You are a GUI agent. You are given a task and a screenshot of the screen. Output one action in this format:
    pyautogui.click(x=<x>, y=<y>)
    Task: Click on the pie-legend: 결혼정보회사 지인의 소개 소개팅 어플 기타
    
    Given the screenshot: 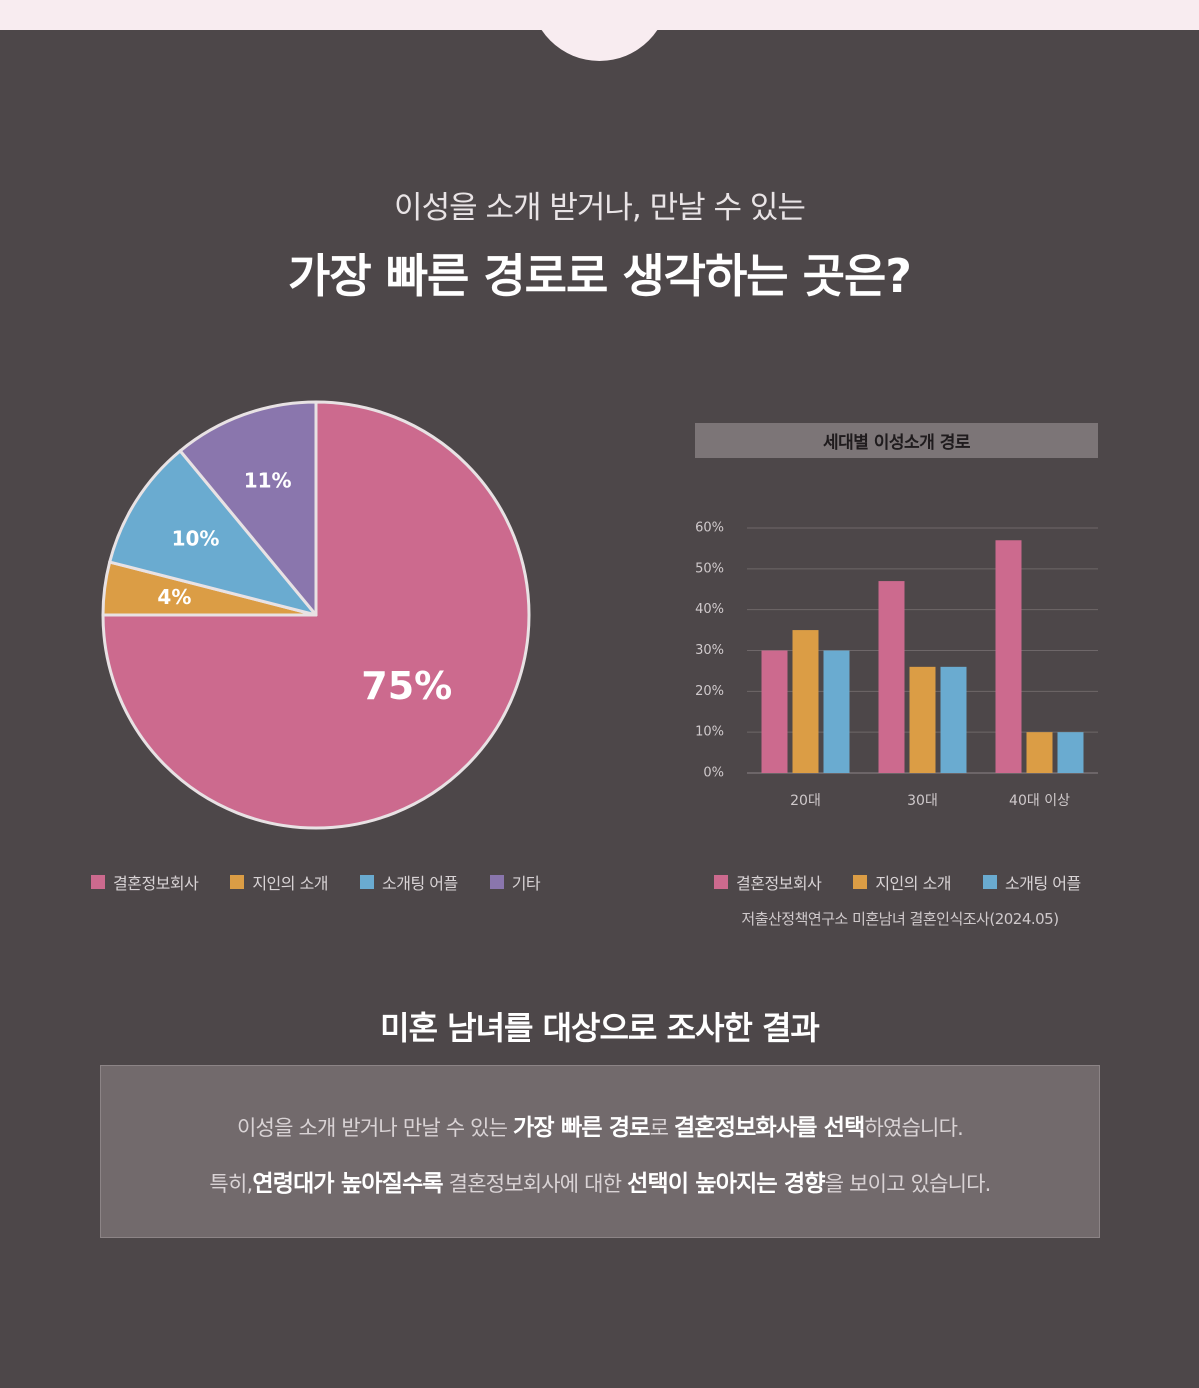 What is the action you would take?
    pyautogui.click(x=316, y=882)
    